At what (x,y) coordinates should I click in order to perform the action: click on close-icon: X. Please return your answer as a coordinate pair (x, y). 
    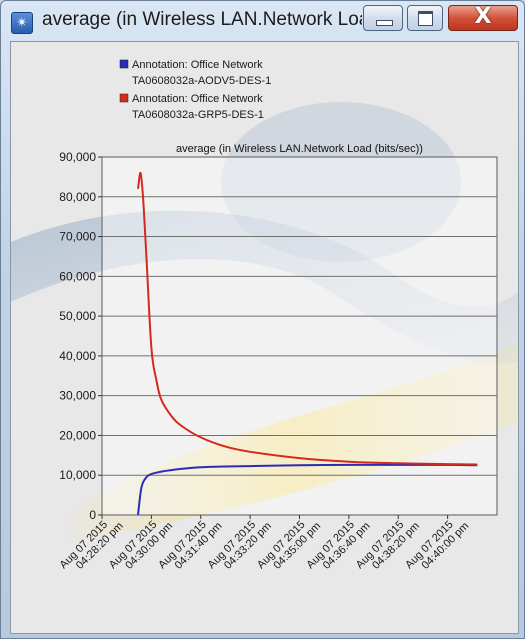
    Looking at the image, I should click on (483, 16).